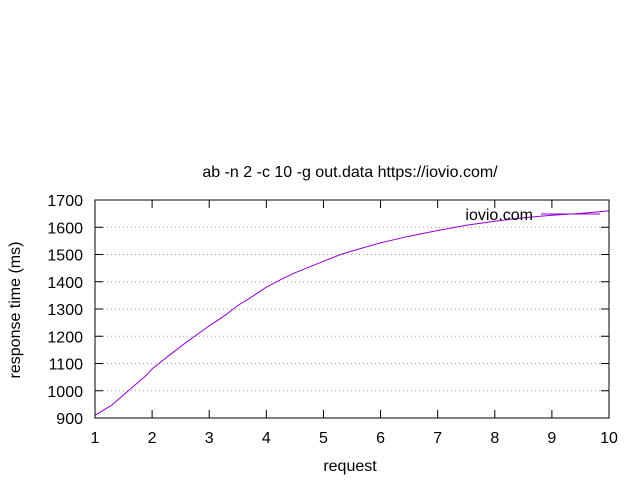 The height and width of the screenshot is (480, 640). Describe the element at coordinates (65, 201) in the screenshot. I see `y-tick-label: 1700` at that location.